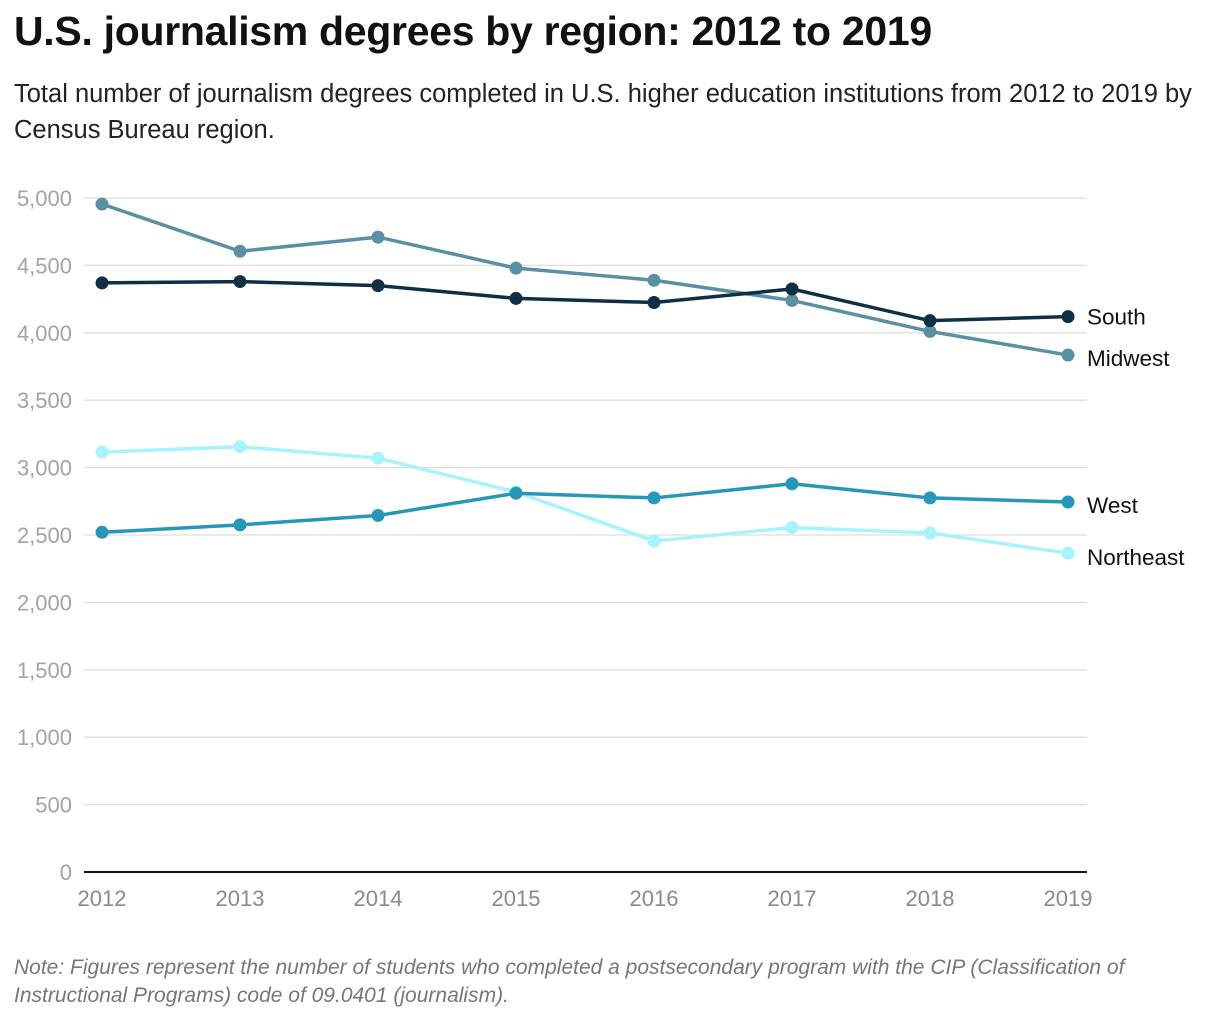  Describe the element at coordinates (44, 468) in the screenshot. I see `y-tick-label: 3,000` at that location.